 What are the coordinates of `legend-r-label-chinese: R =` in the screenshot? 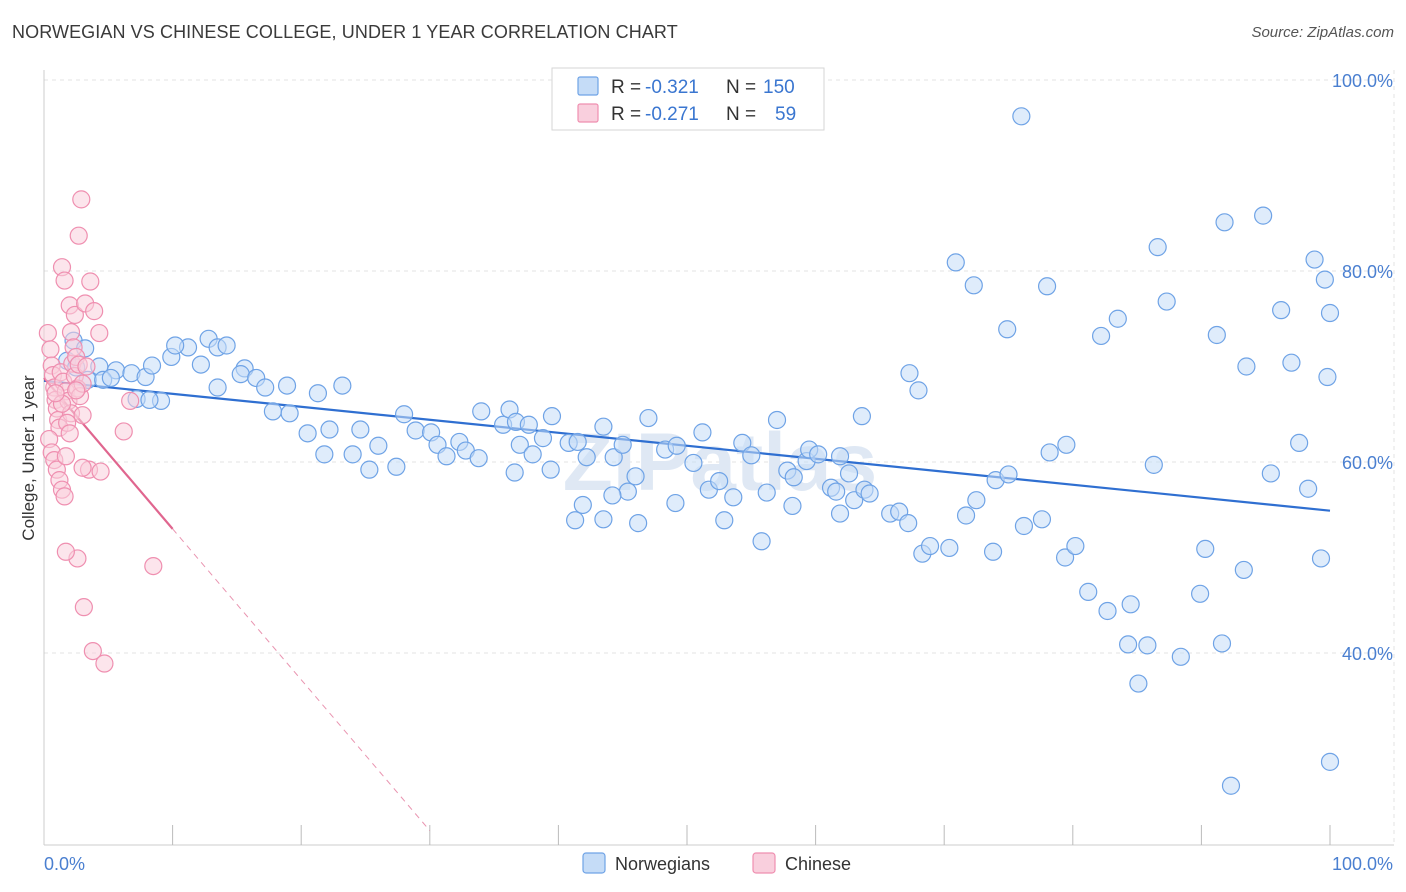 It's located at (626, 114).